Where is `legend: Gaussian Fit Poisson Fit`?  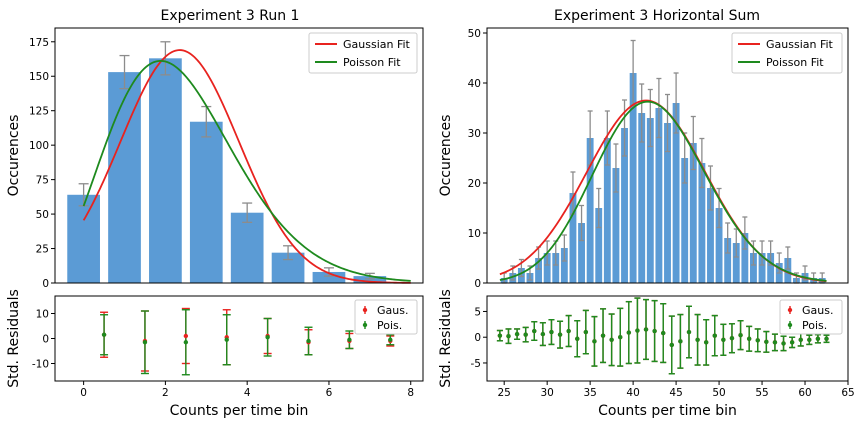
legend: Gaussian Fit Poisson Fit is located at coordinates (363, 53).